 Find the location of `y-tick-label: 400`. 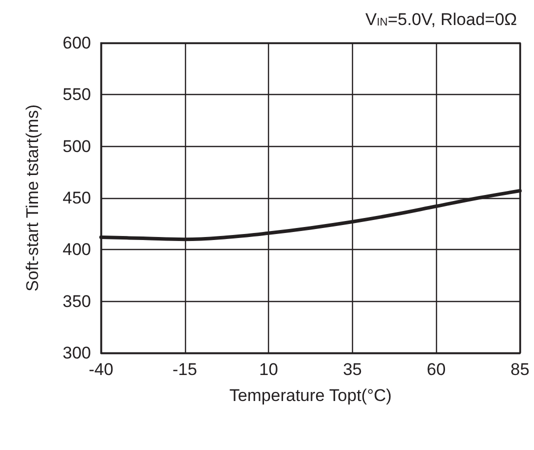

y-tick-label: 400 is located at coordinates (76, 250).